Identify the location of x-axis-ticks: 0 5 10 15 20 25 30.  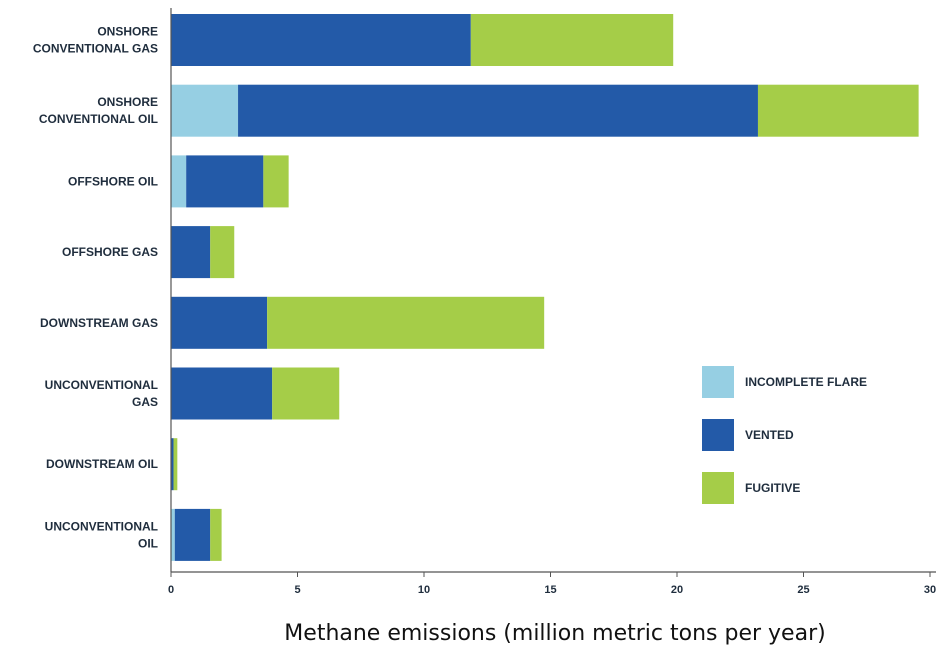
(552, 584).